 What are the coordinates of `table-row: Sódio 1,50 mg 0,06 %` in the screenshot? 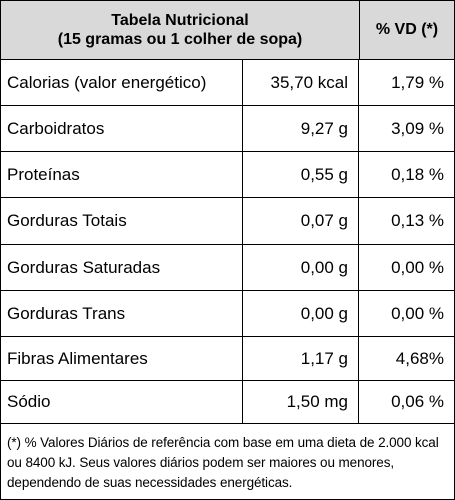 It's located at (227, 402).